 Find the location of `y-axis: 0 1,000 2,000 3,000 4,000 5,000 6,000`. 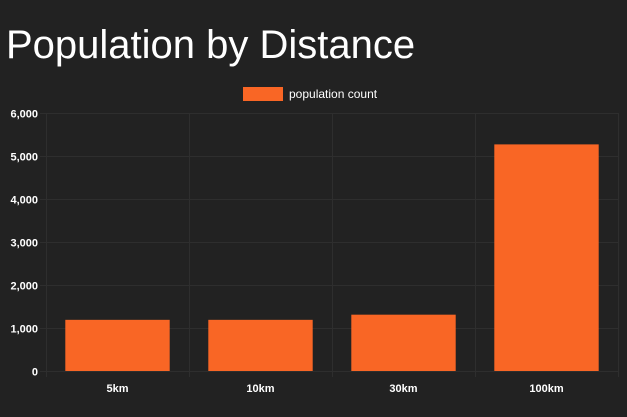

y-axis: 0 1,000 2,000 3,000 4,000 5,000 6,000 is located at coordinates (24, 244).